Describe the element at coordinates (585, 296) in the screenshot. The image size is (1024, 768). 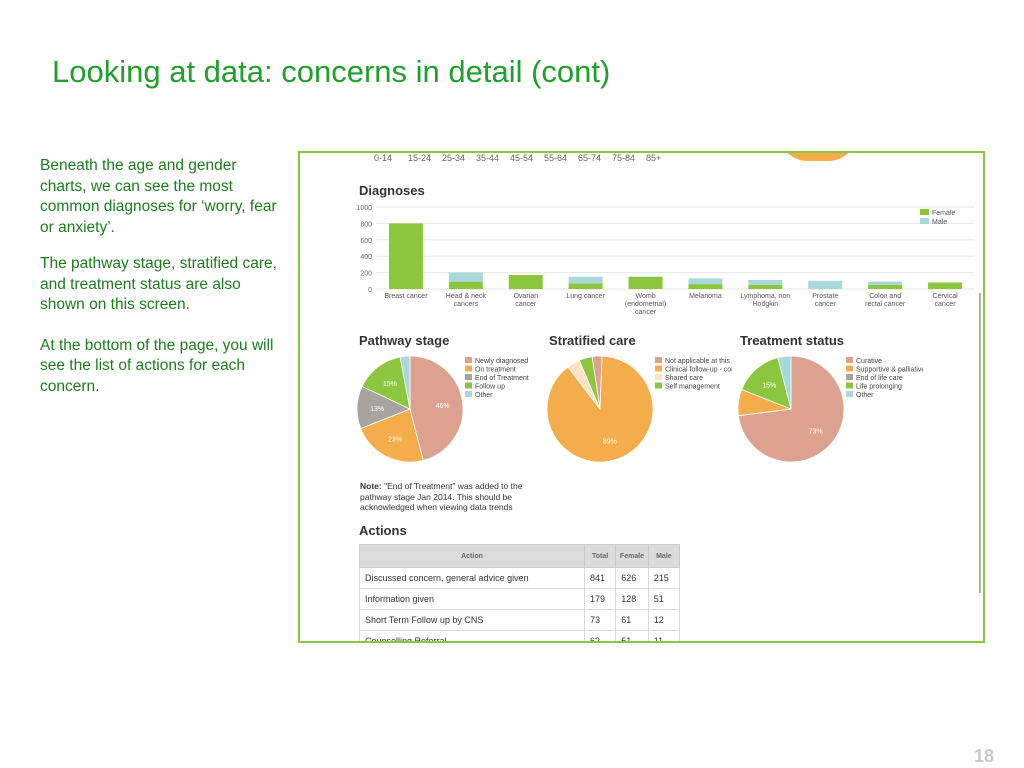
I see `x-tick-label: Lung cancer` at that location.